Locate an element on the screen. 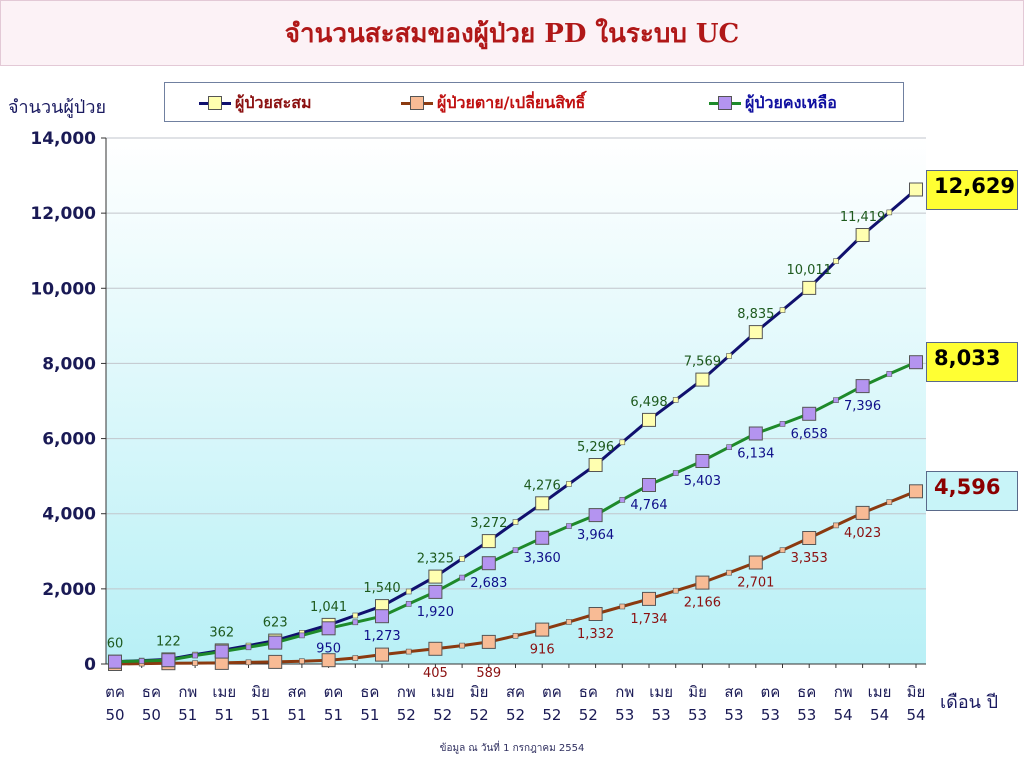 This screenshot has height=768, width=1024. data-label-cumulative: 1,041 is located at coordinates (328, 607).